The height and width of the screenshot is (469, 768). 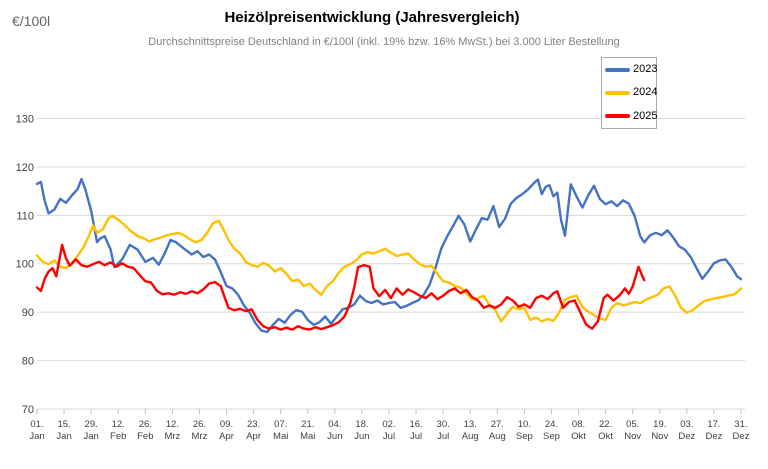 I want to click on x-tick-label-day: 10., so click(x=524, y=424).